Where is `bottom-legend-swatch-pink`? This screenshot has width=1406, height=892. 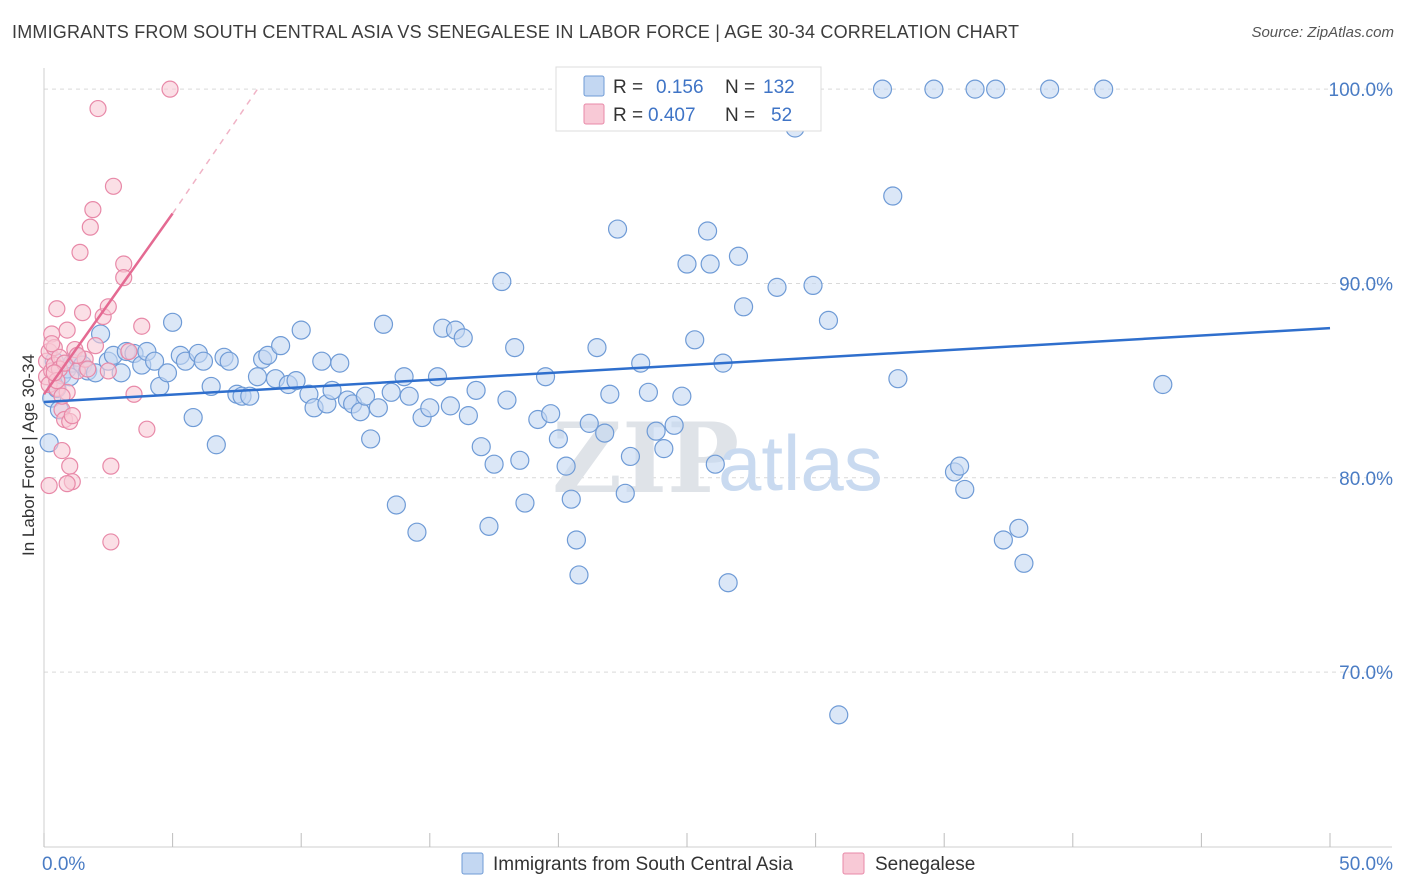
bottom-legend-swatch-pink is located at coordinates (853, 863).